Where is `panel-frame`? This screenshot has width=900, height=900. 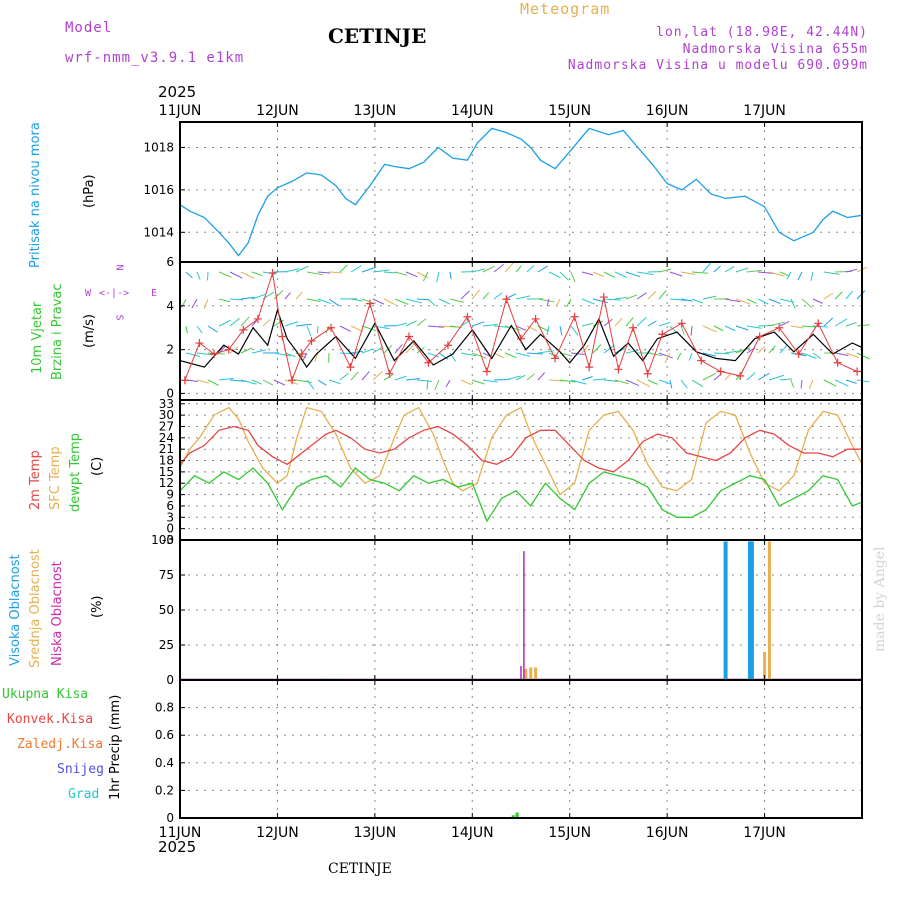
panel-frame is located at coordinates (521, 192).